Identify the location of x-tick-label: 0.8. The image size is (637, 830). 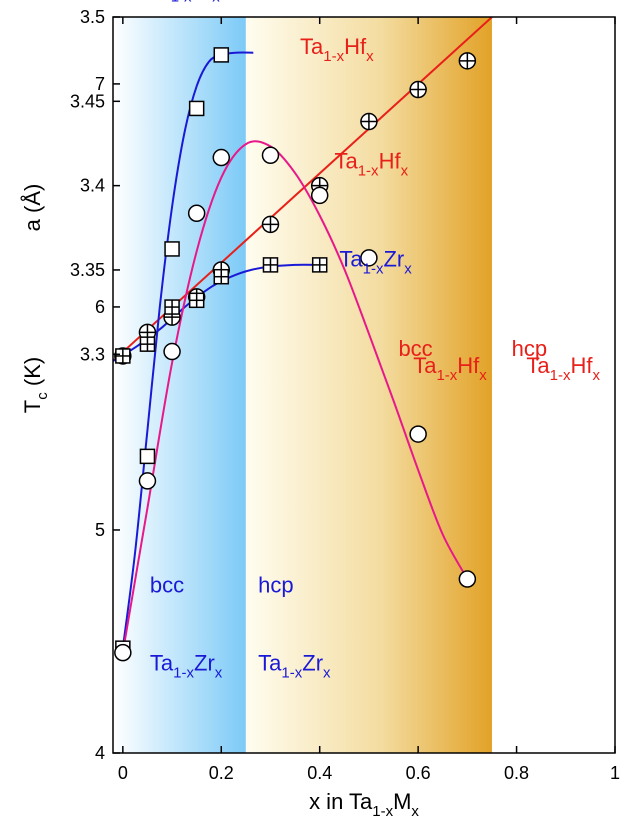
(516, 773).